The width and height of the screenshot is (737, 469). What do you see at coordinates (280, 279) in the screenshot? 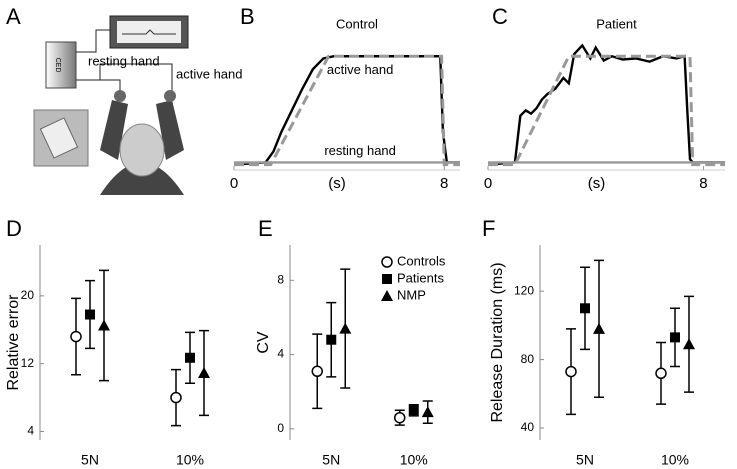
I see `y-tick-label: 8` at bounding box center [280, 279].